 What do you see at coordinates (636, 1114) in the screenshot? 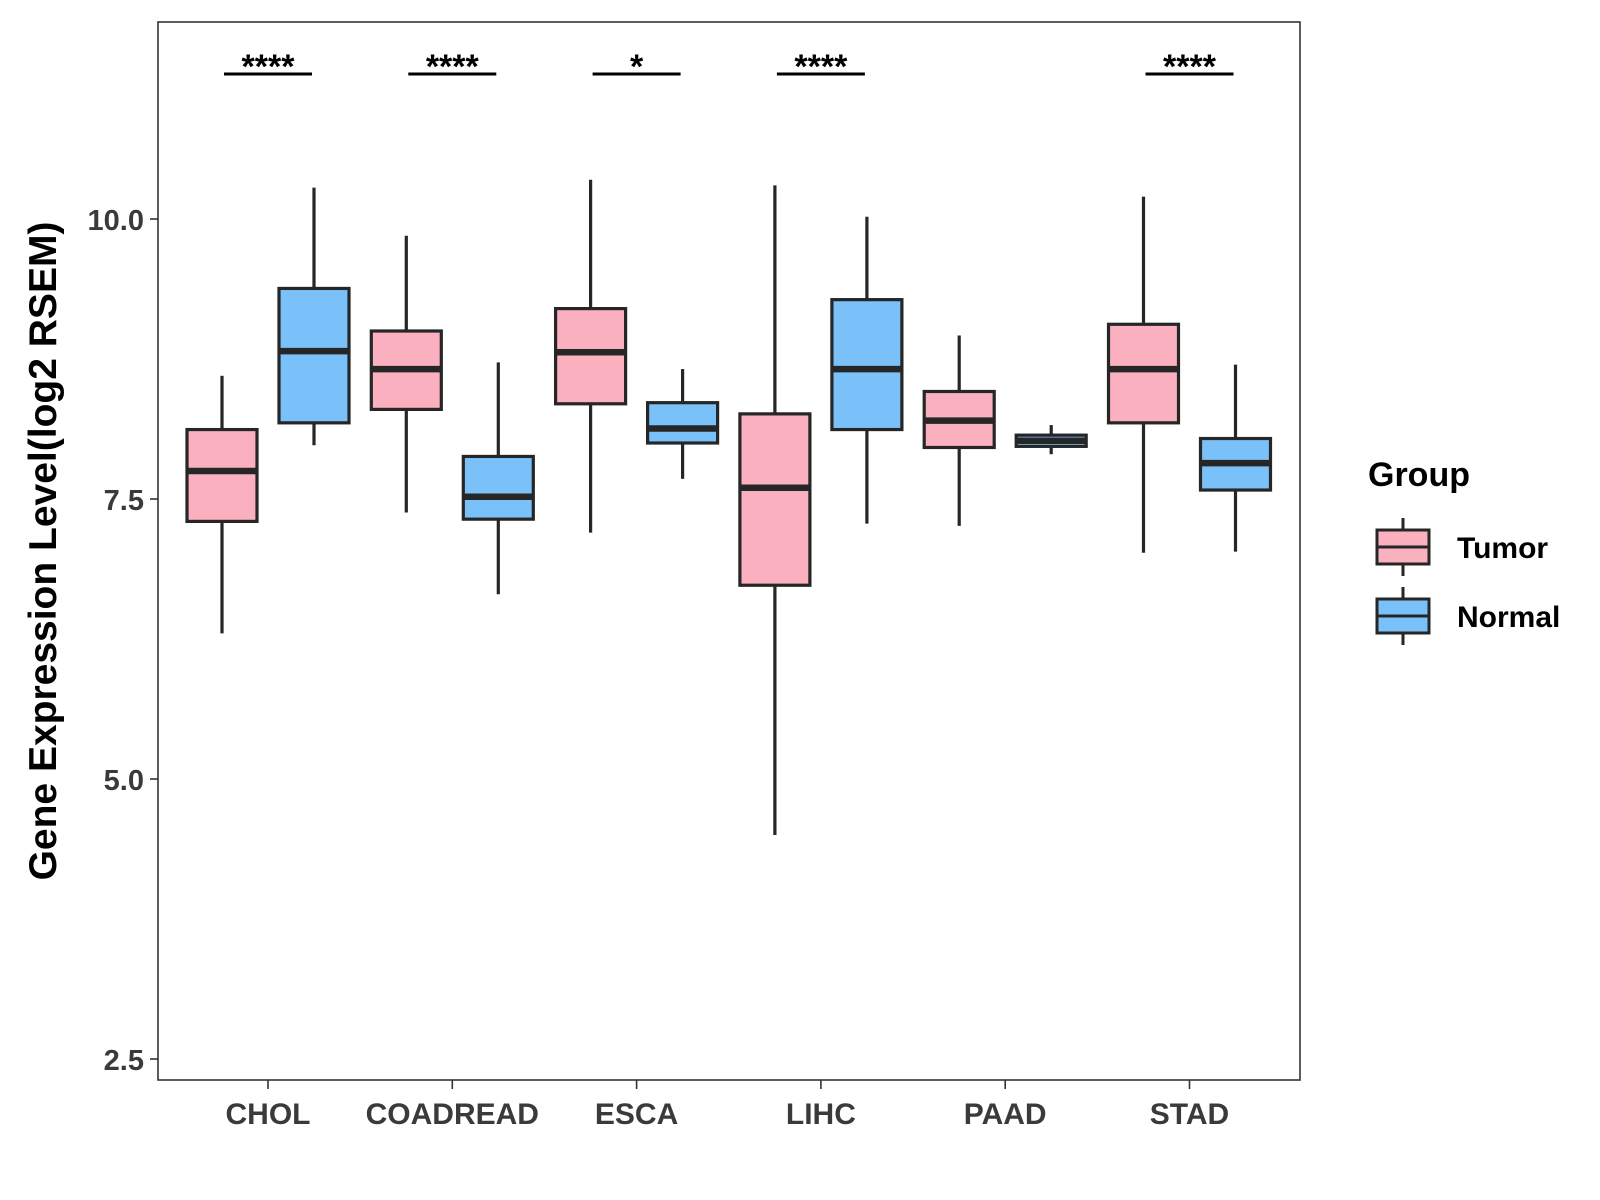
I see `x-tick-label: ESCA` at bounding box center [636, 1114].